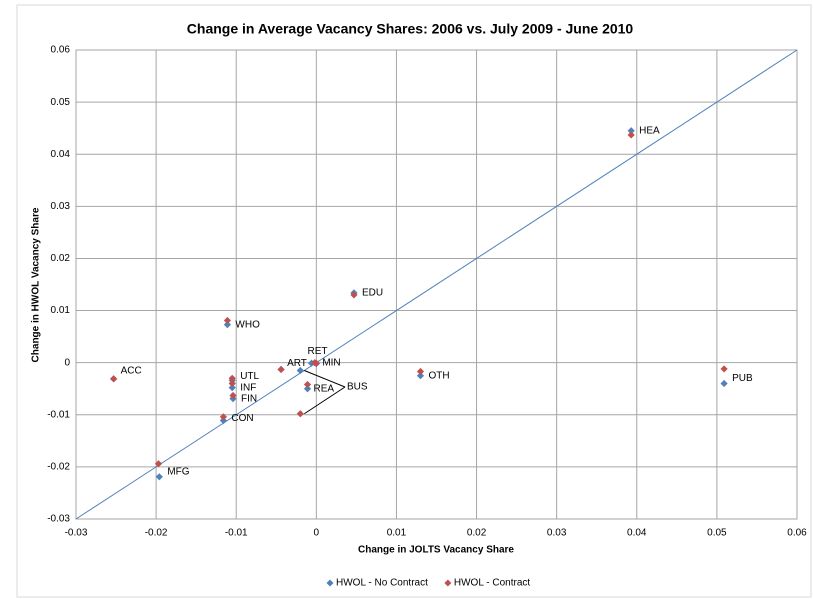 The height and width of the screenshot is (599, 813). What do you see at coordinates (331, 362) in the screenshot?
I see `point-label: MIN` at bounding box center [331, 362].